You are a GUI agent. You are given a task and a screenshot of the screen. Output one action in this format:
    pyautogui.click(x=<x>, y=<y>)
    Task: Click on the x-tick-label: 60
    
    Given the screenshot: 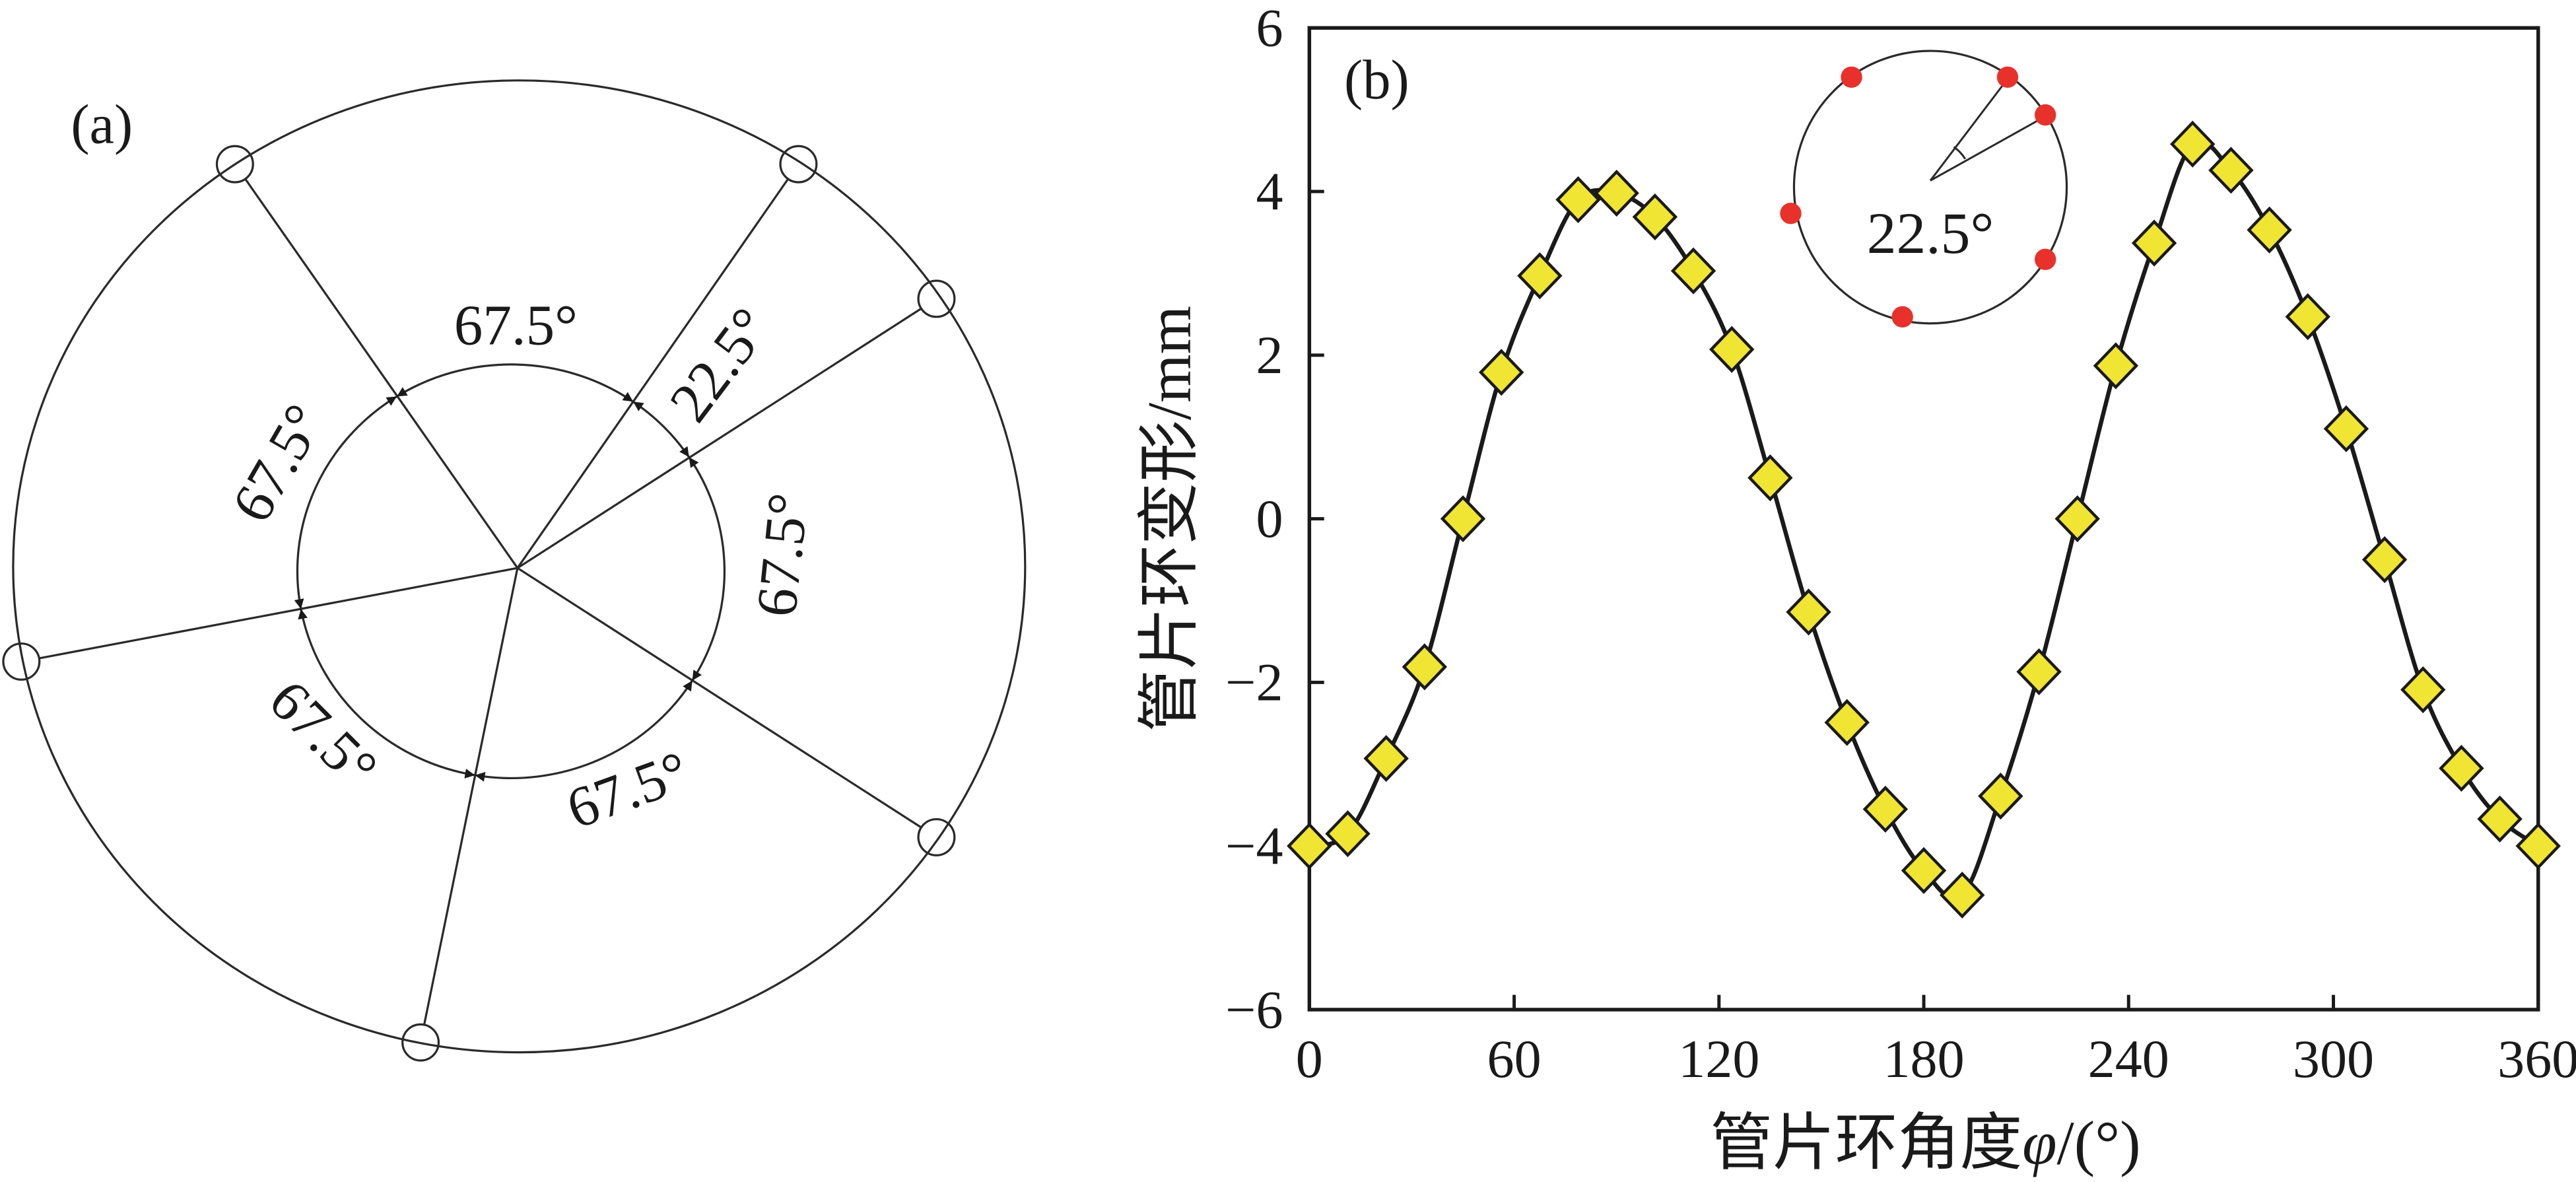 What is the action you would take?
    pyautogui.click(x=1514, y=1059)
    